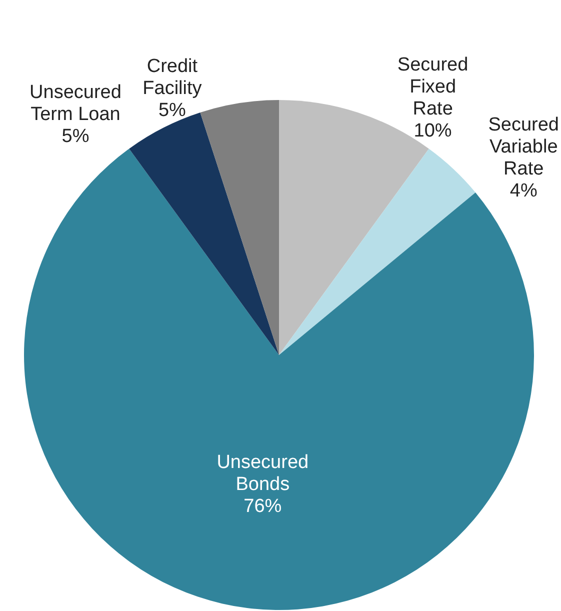  I want to click on slice-label: Credit Facility, so click(172, 77).